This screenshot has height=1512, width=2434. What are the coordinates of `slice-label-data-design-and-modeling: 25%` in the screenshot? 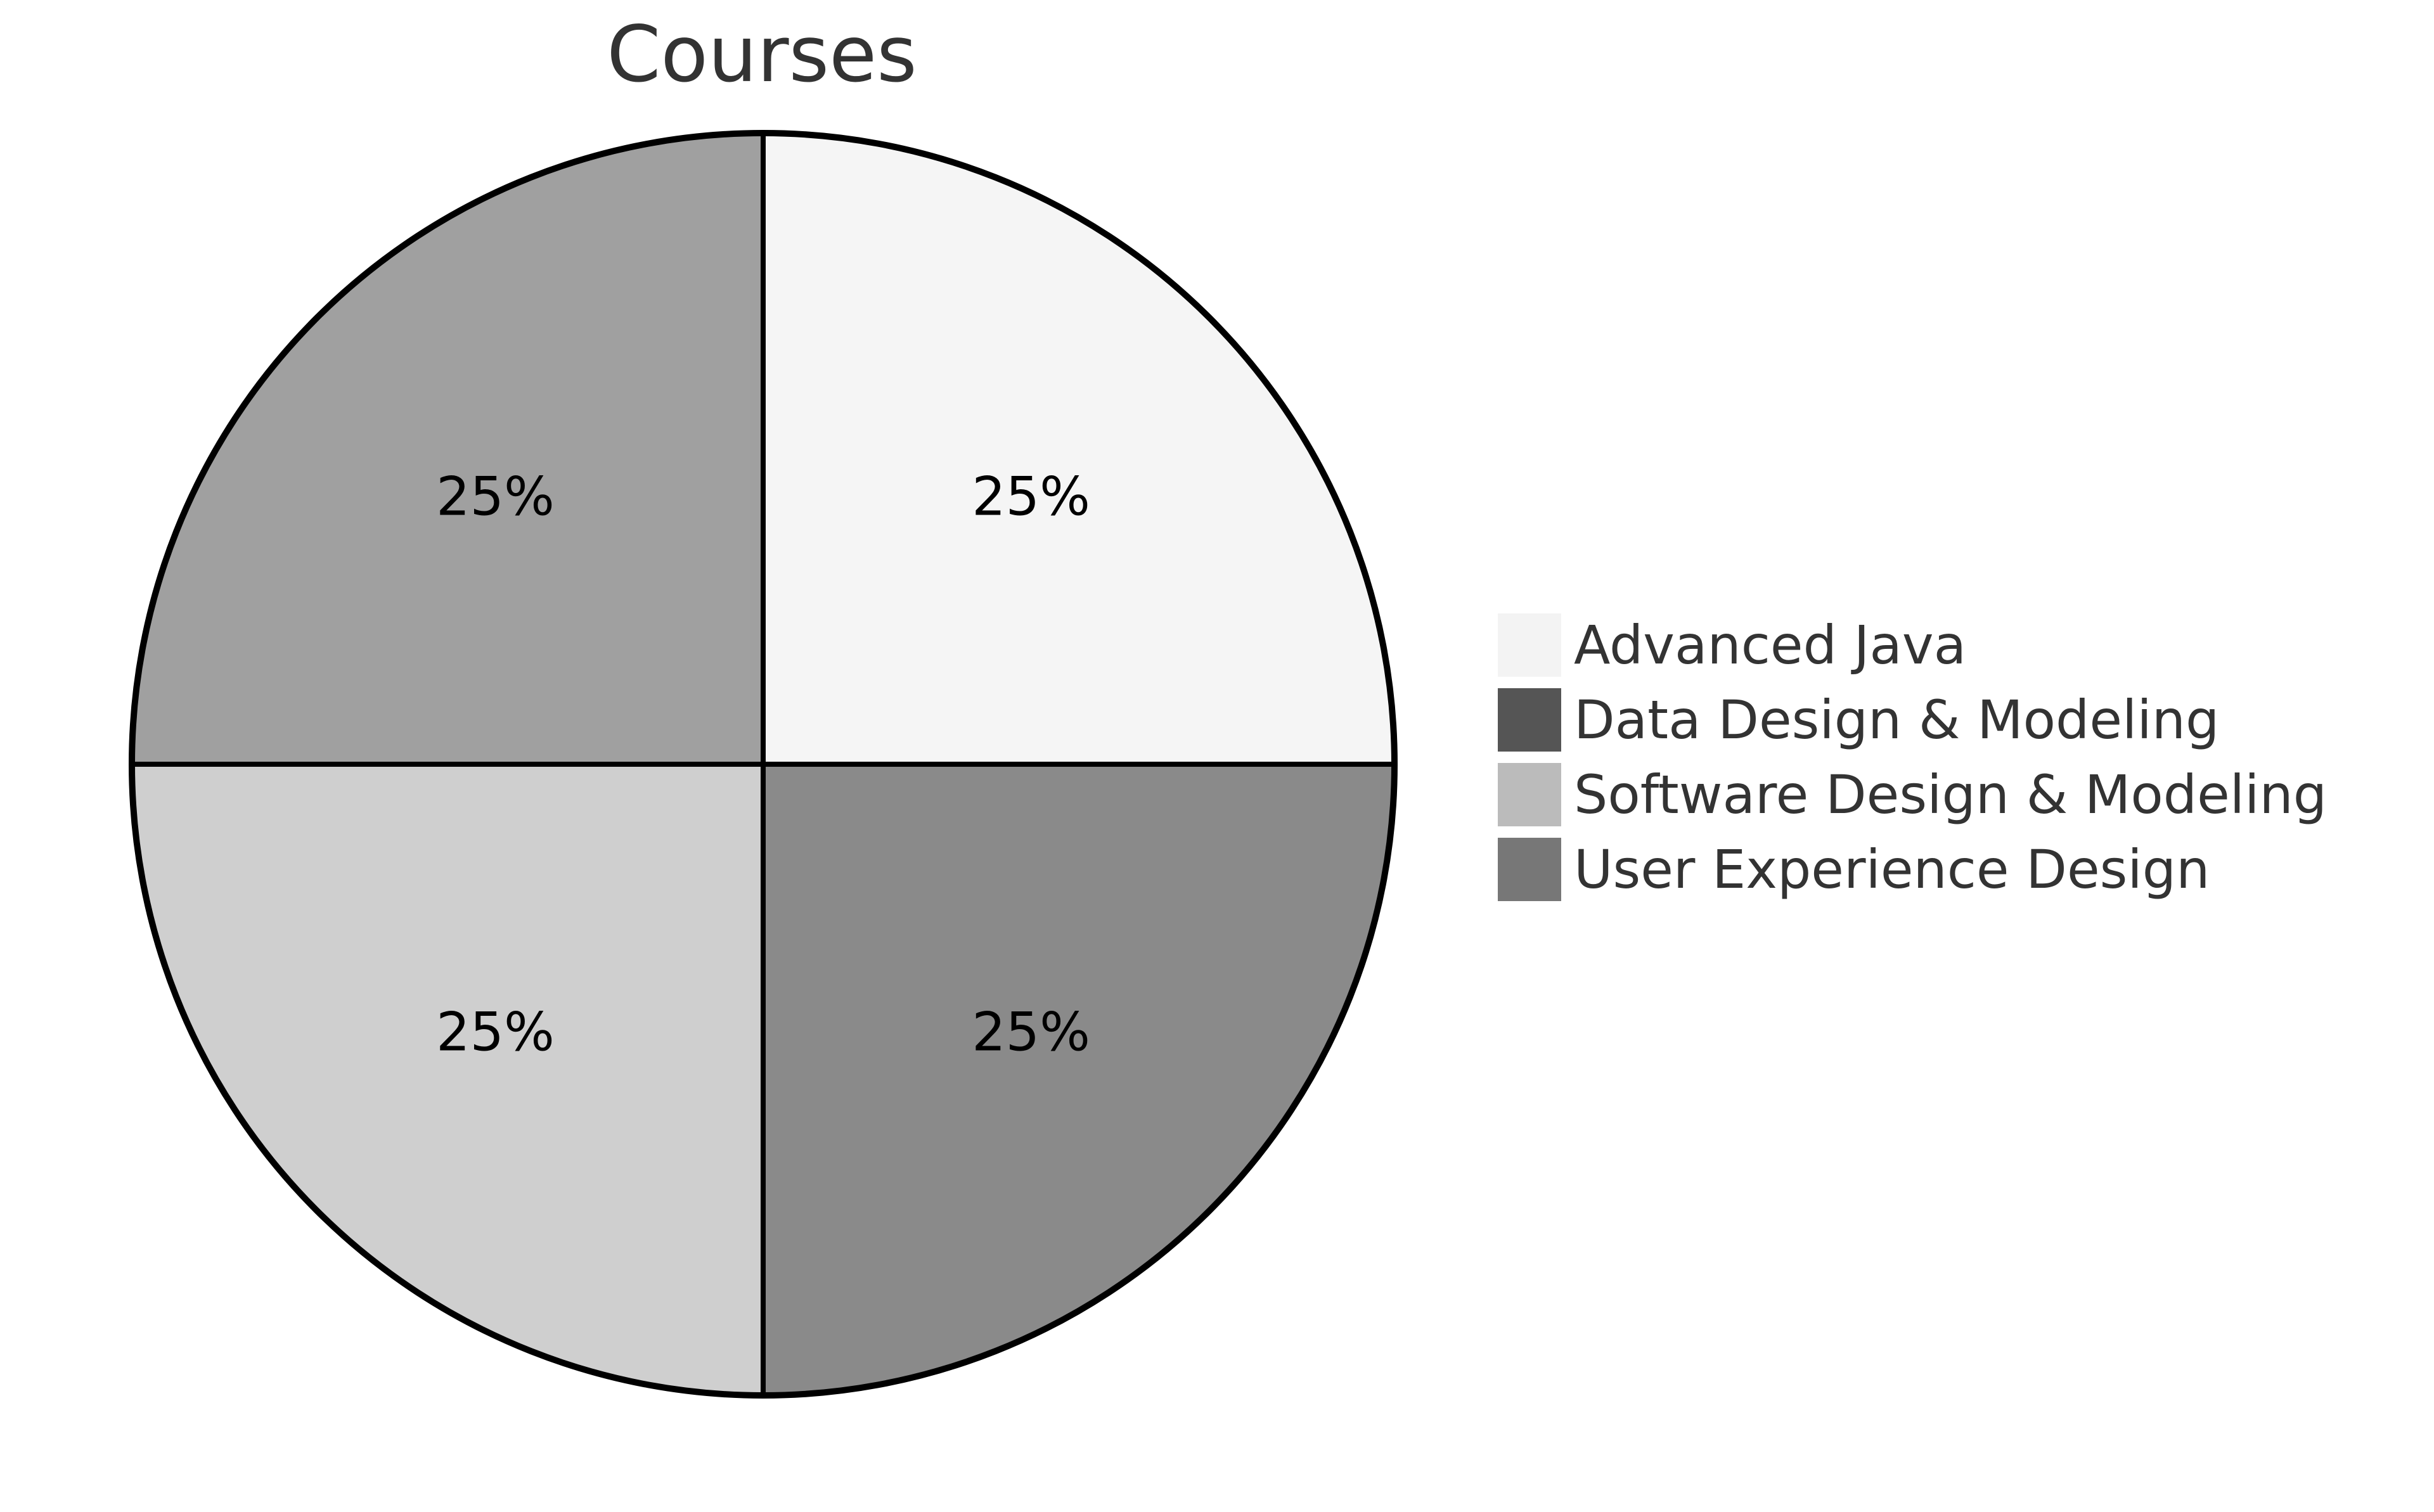 It's located at (496, 496).